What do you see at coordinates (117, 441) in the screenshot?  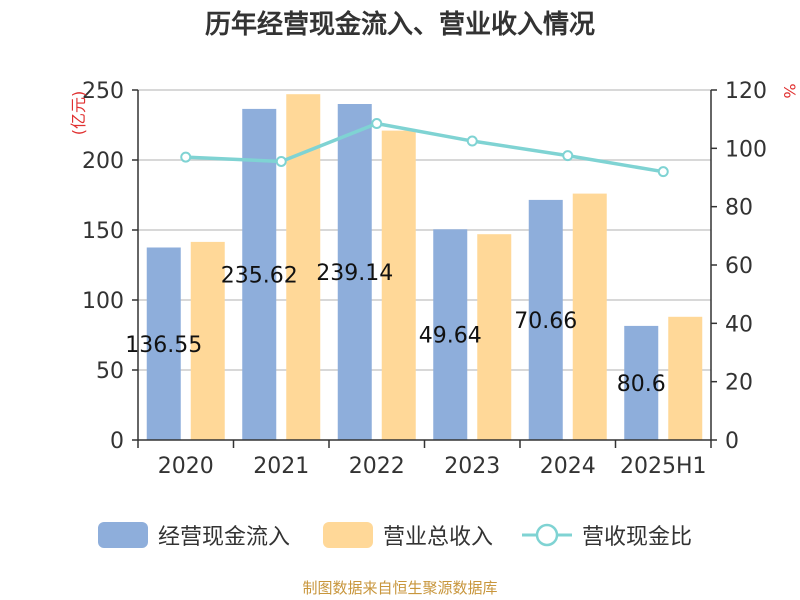 I see `y-left-tick-label: 0` at bounding box center [117, 441].